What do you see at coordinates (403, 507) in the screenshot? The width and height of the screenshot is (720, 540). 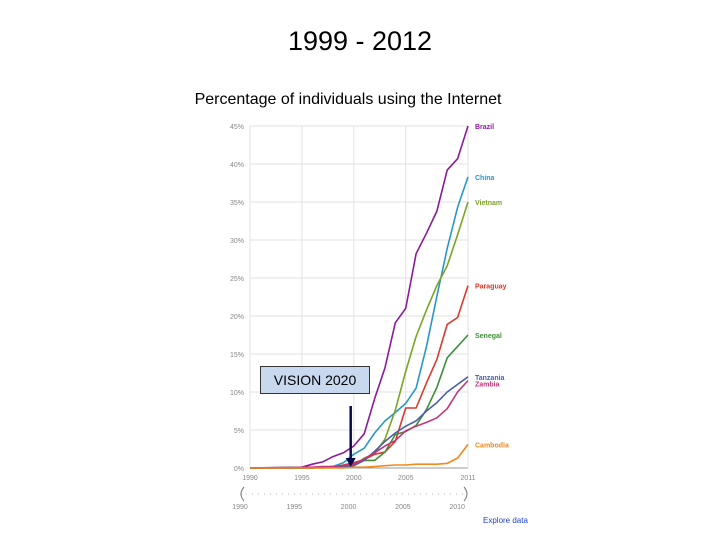 I see `timeline-label: 2005` at bounding box center [403, 507].